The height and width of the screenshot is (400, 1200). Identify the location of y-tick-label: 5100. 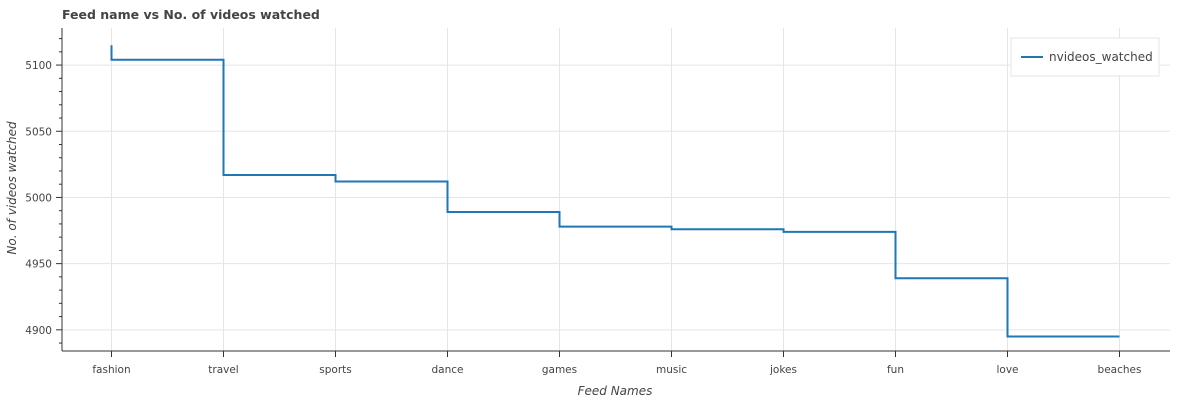
(38, 66).